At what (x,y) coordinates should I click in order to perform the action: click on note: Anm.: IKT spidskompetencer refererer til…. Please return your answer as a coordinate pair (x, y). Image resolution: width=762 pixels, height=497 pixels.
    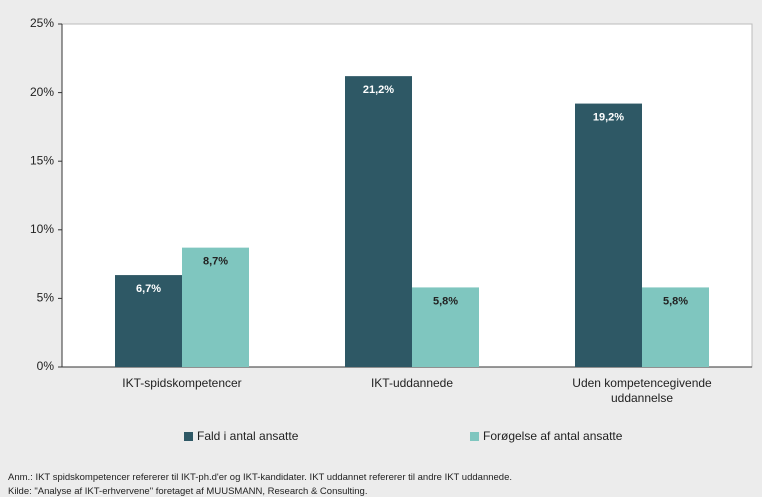
    Looking at the image, I should click on (260, 477).